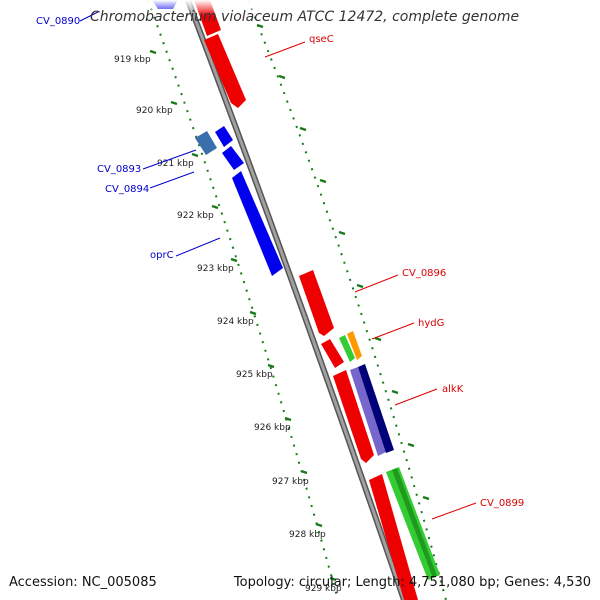 Image resolution: width=600 pixels, height=600 pixels. What do you see at coordinates (257, 223) in the screenshot?
I see `gene-oprC` at bounding box center [257, 223].